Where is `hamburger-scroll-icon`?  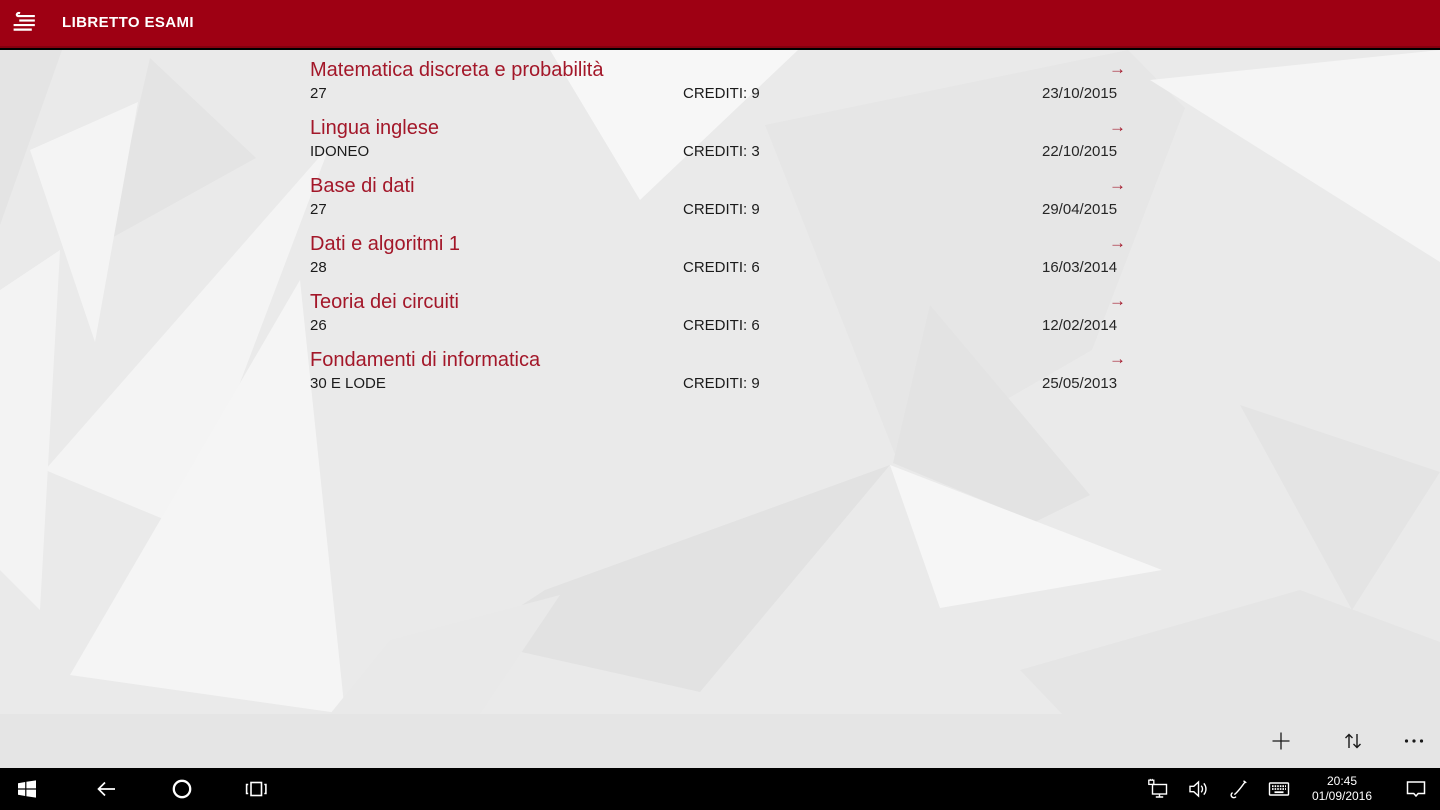 hamburger-scroll-icon is located at coordinates (24, 23).